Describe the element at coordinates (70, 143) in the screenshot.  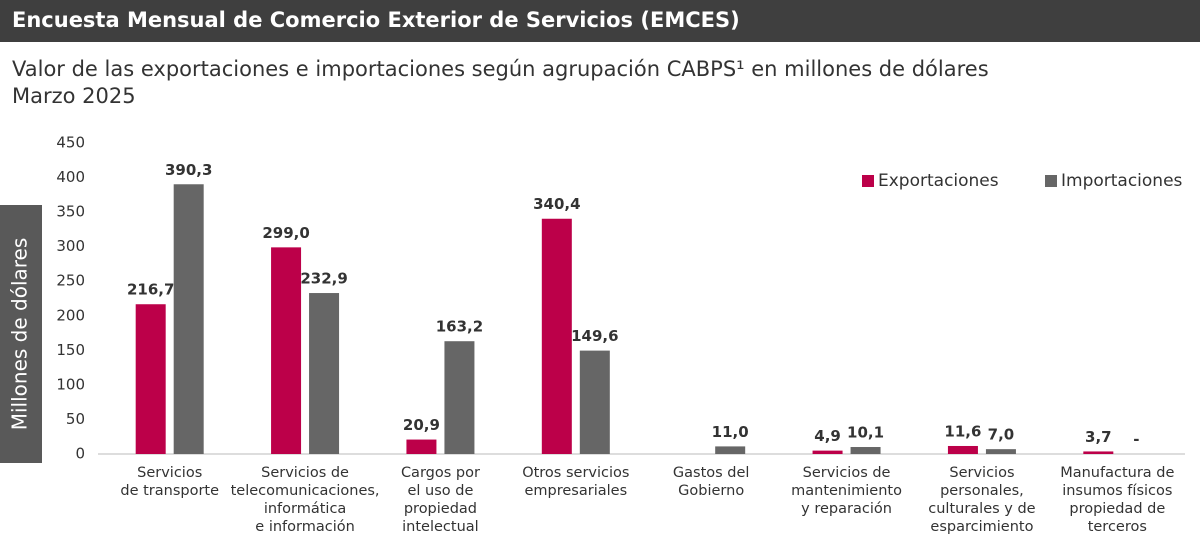
I see `y-tick-label: 450` at that location.